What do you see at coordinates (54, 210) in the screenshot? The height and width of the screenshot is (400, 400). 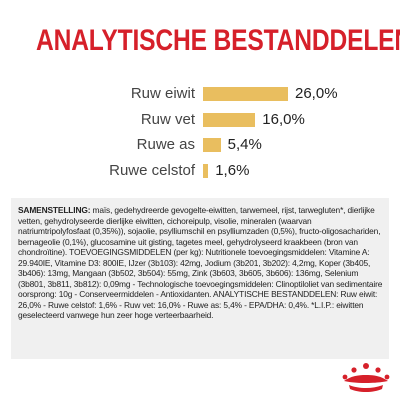 I see `composition-heading: SAMENSTELLING:` at bounding box center [54, 210].